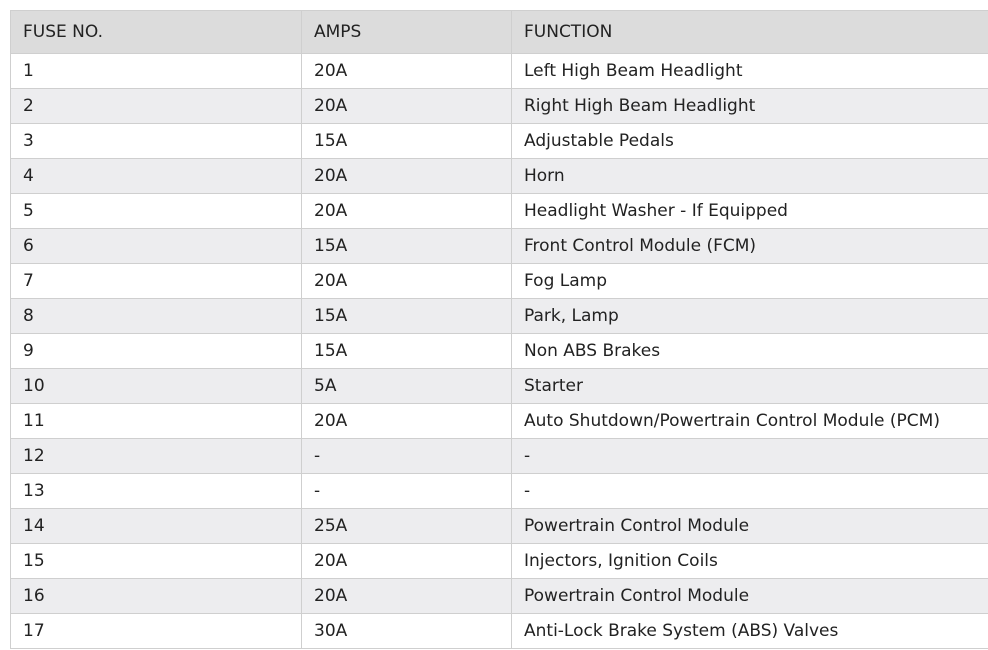 The height and width of the screenshot is (650, 988). I want to click on table-row: 2 20A Right High Beam Headlight, so click(499, 106).